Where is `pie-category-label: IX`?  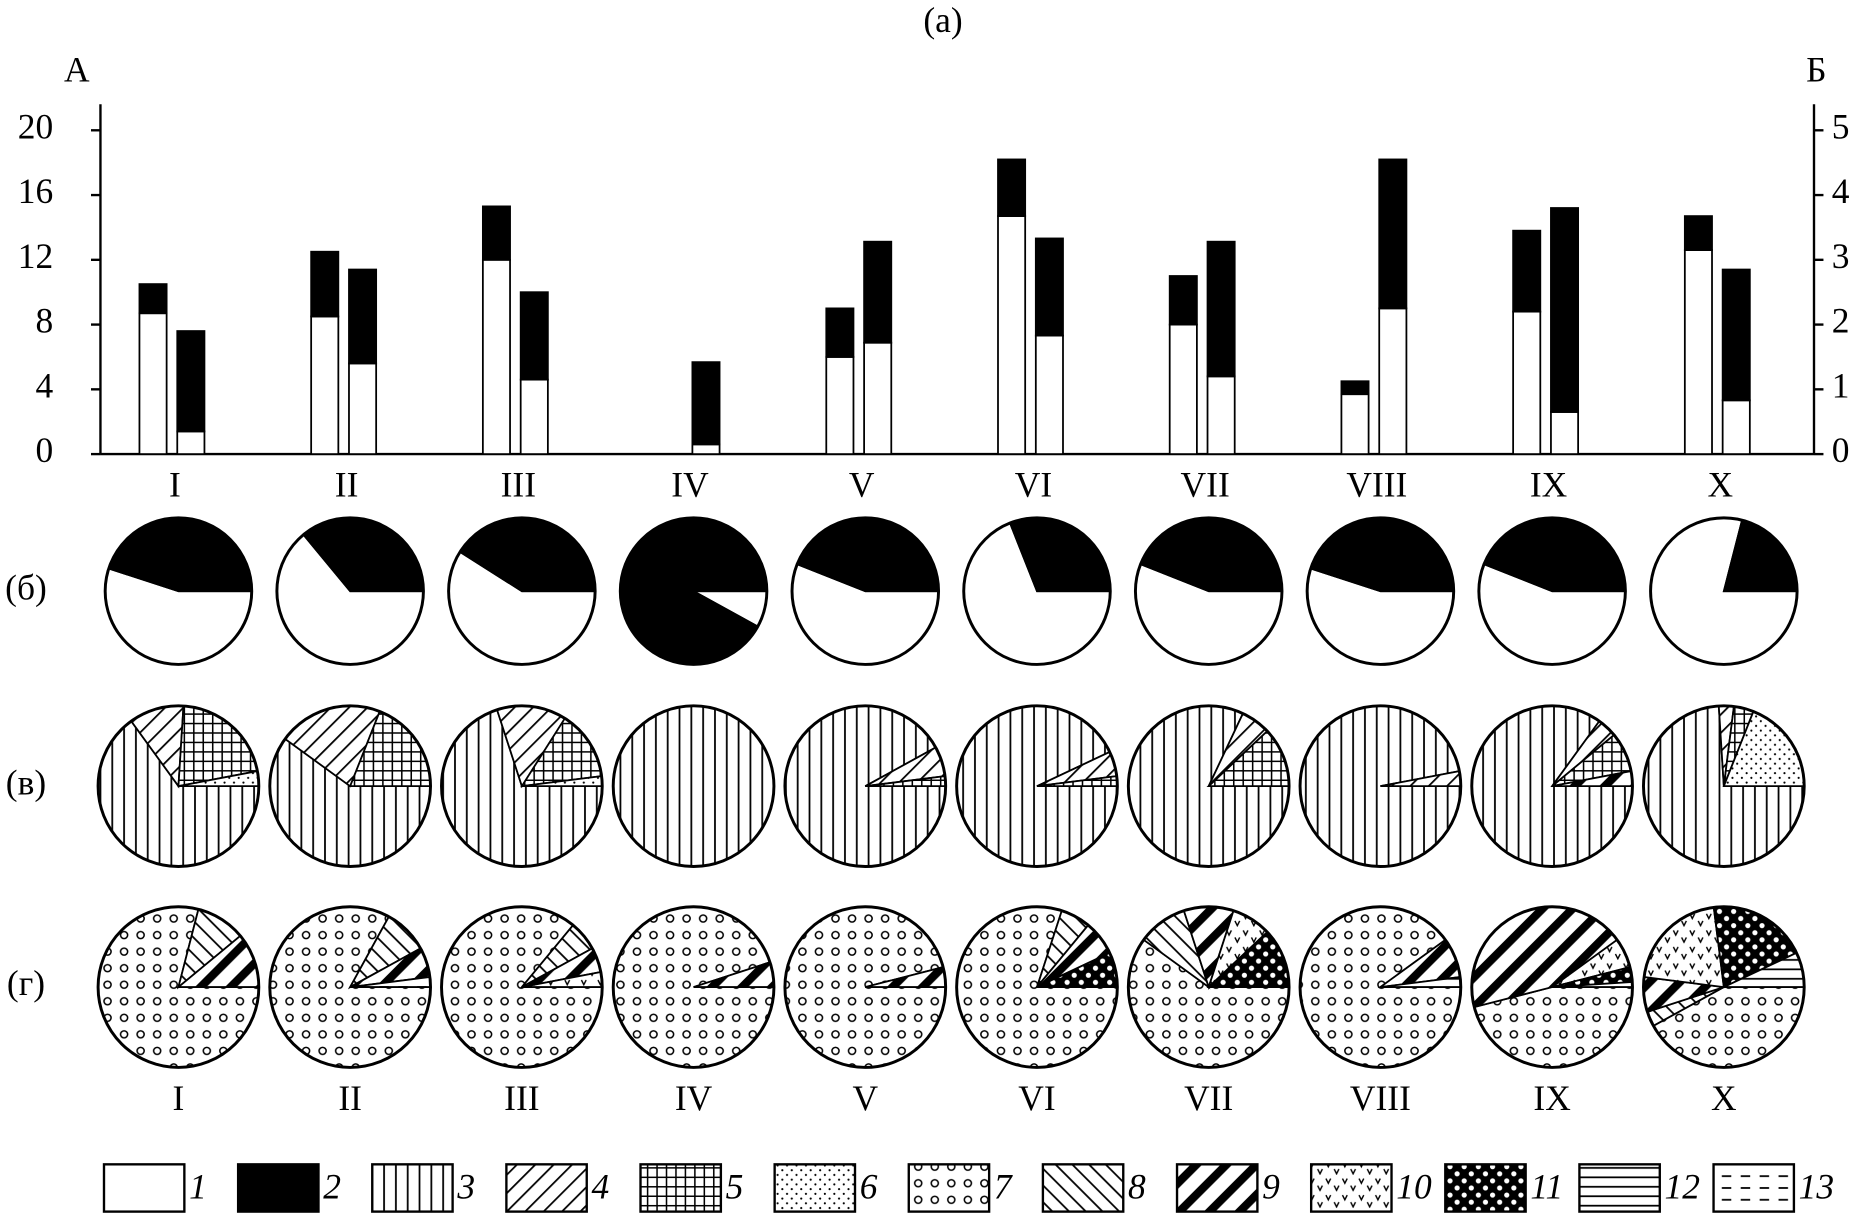
pie-category-label: IX is located at coordinates (1551, 1098).